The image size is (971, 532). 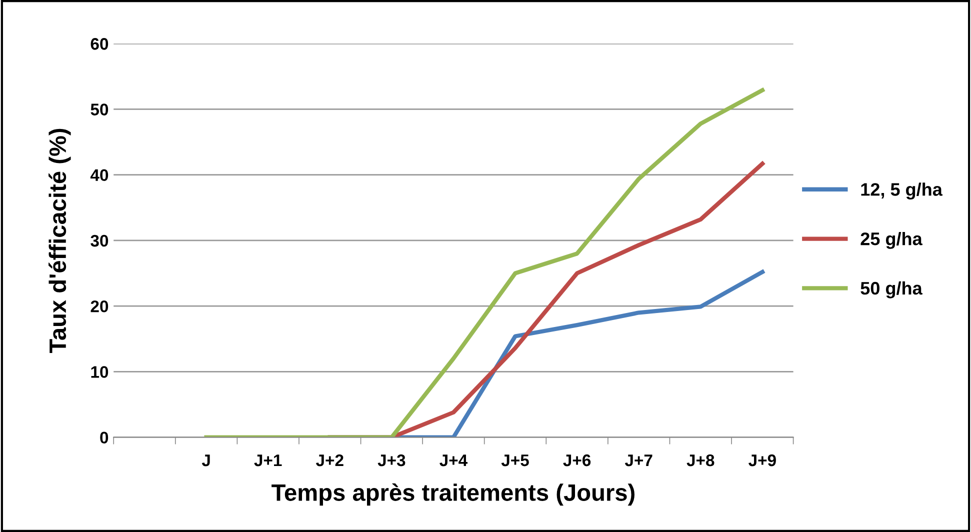 I want to click on y-tick-label: 30, so click(x=99, y=240).